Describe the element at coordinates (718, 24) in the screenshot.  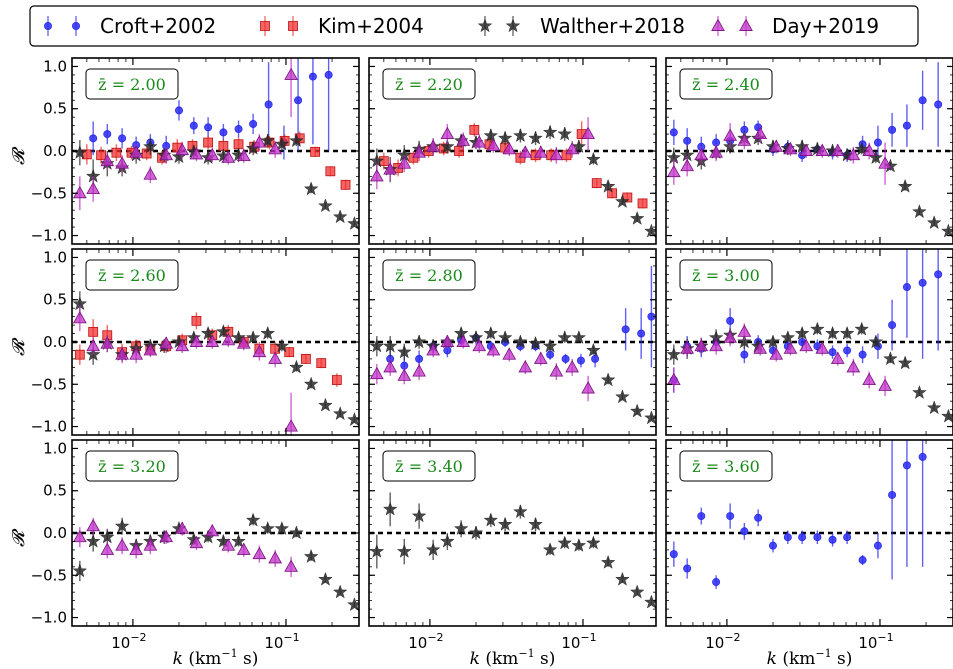
I see `legend-marker-day` at that location.